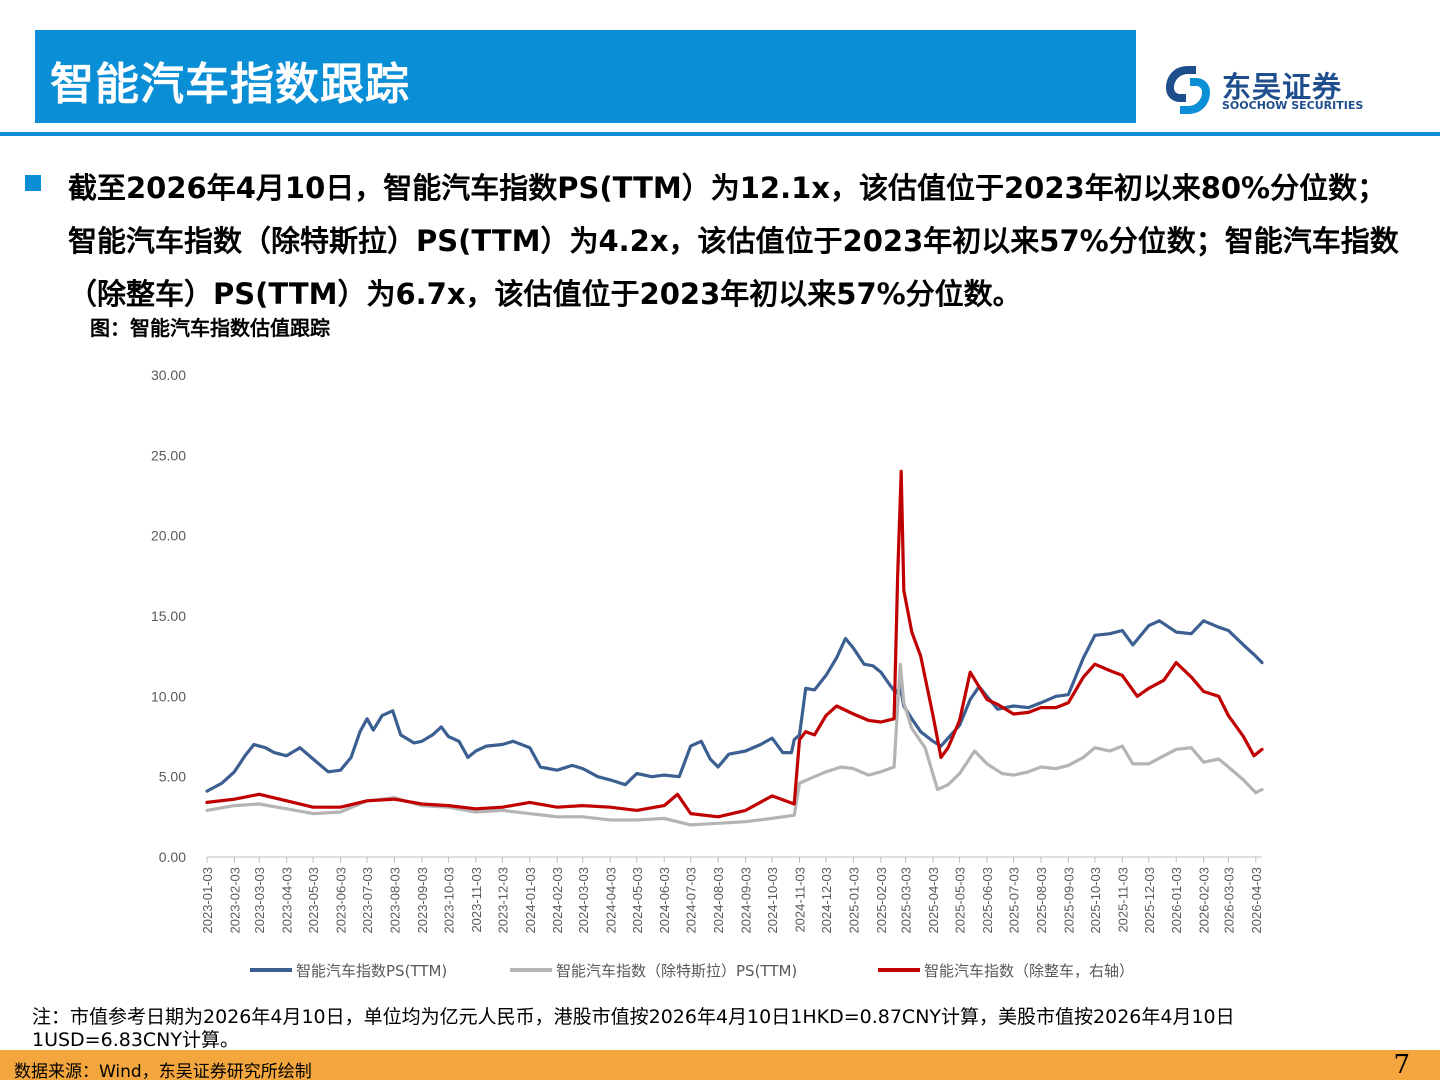 The image size is (1440, 1082). I want to click on x-tick-label: 2024-04-03, so click(610, 900).